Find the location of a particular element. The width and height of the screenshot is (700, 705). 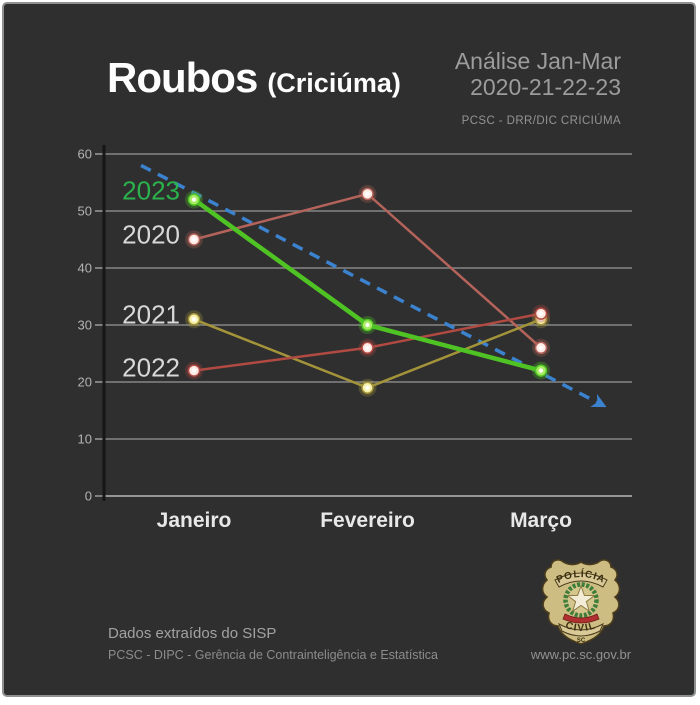

badge-top-banner is located at coordinates (581, 580).